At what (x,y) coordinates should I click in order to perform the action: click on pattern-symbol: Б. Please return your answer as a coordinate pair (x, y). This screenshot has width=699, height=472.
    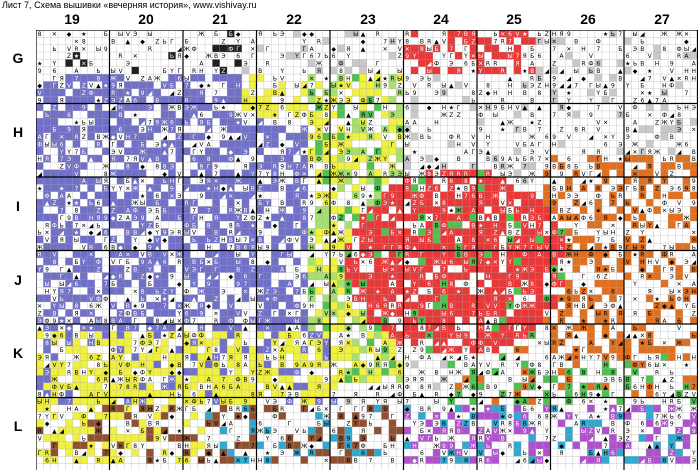
    Looking at the image, I should click on (165, 71).